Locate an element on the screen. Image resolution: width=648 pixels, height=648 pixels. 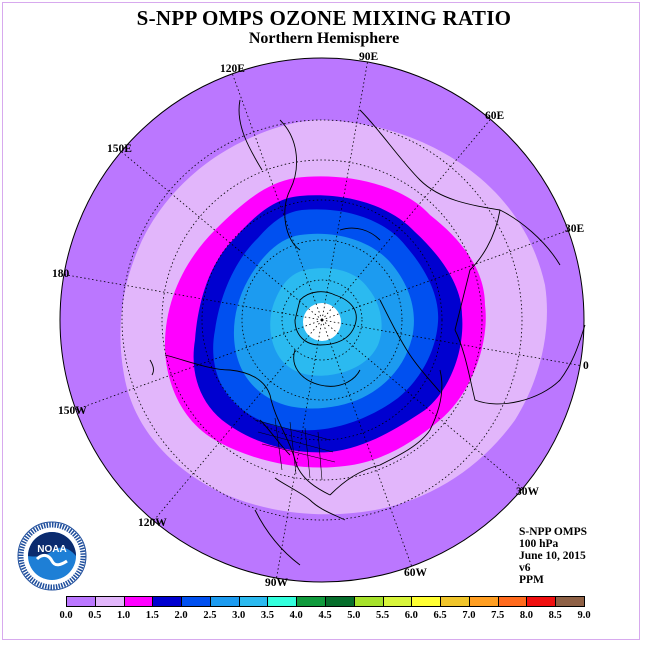
lon-label-30e: 30E is located at coordinates (575, 229).